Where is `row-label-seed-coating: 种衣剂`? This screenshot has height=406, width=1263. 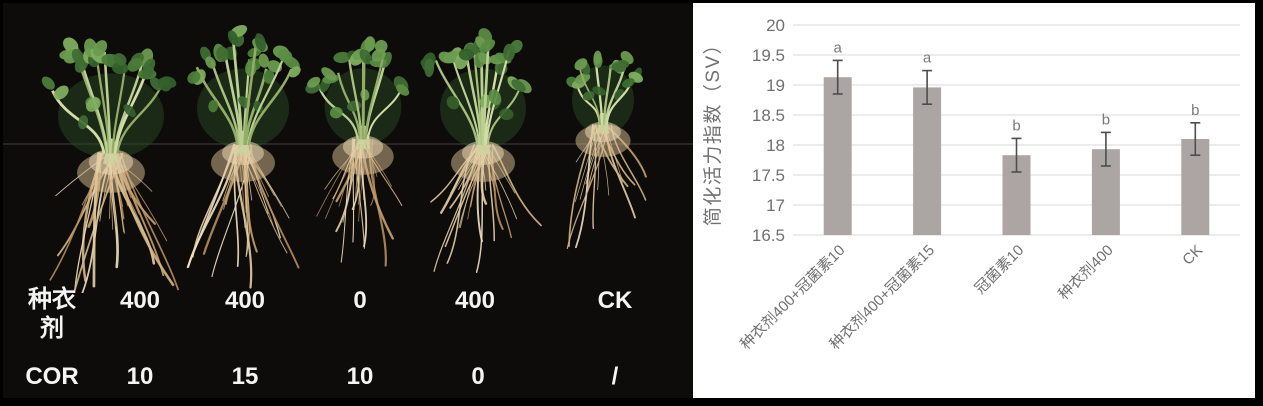 row-label-seed-coating: 种衣剂 is located at coordinates (52, 314).